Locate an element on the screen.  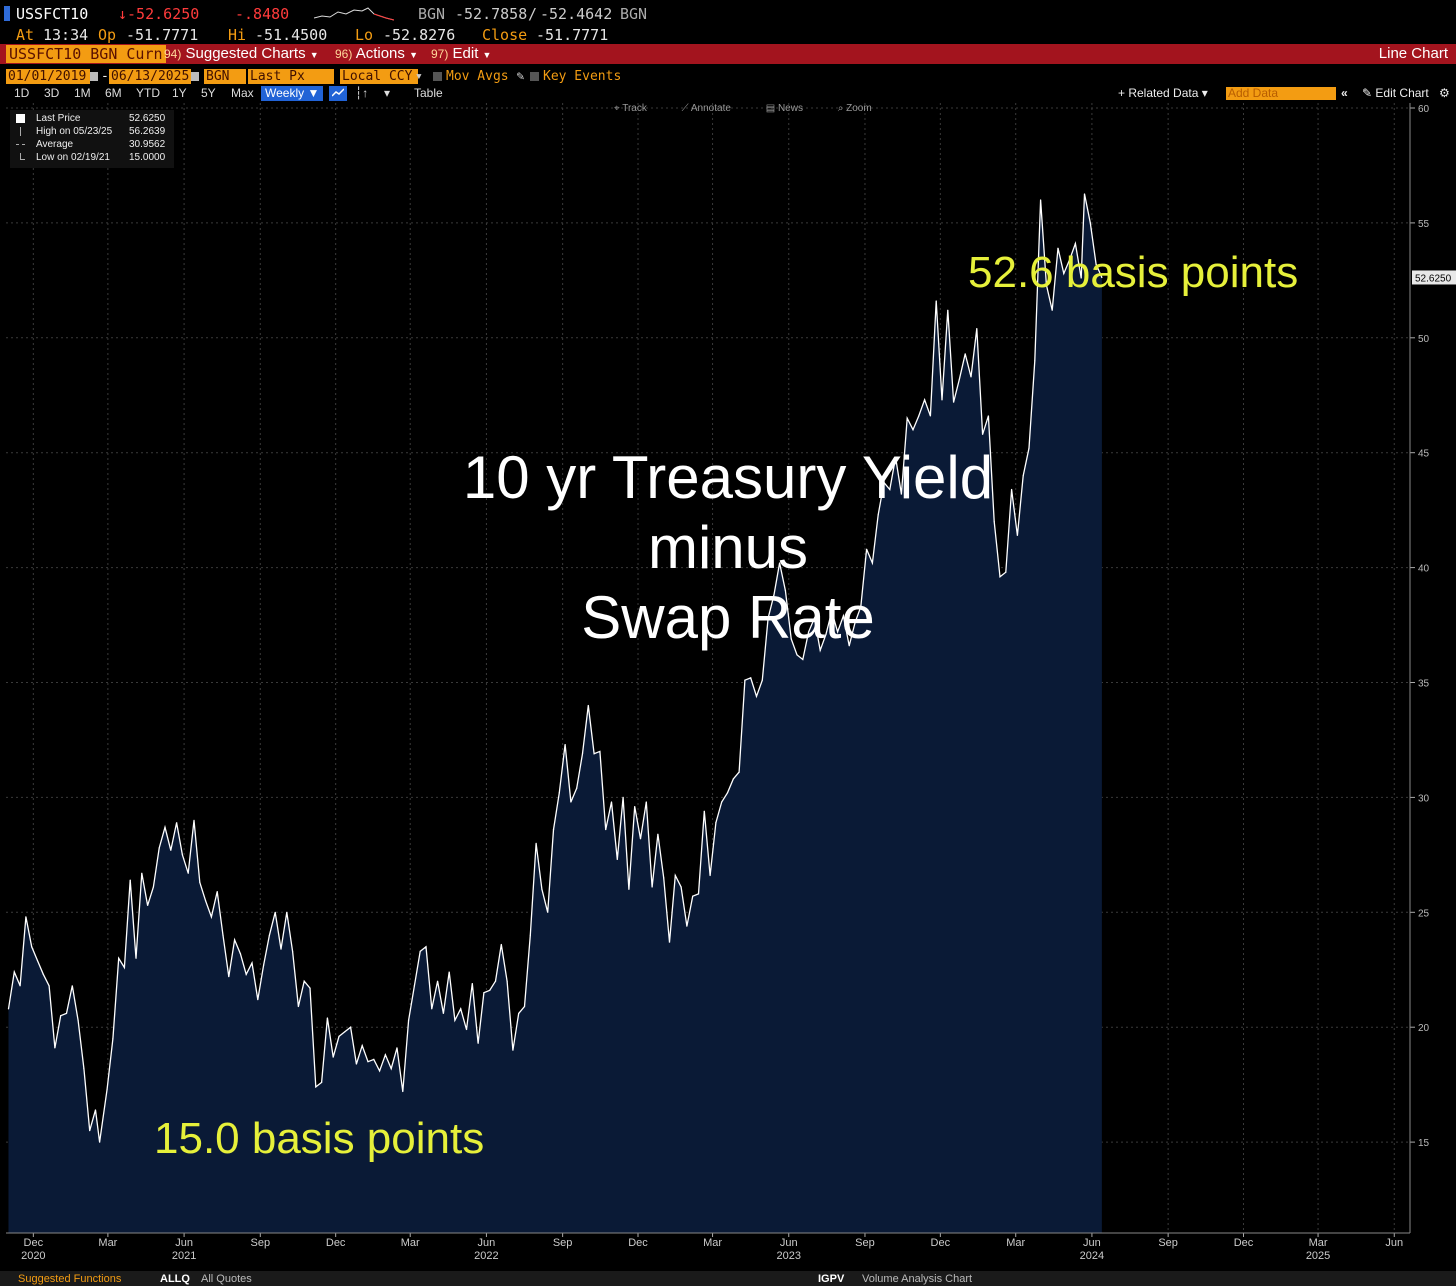
line-chart-icon is located at coordinates (338, 93).